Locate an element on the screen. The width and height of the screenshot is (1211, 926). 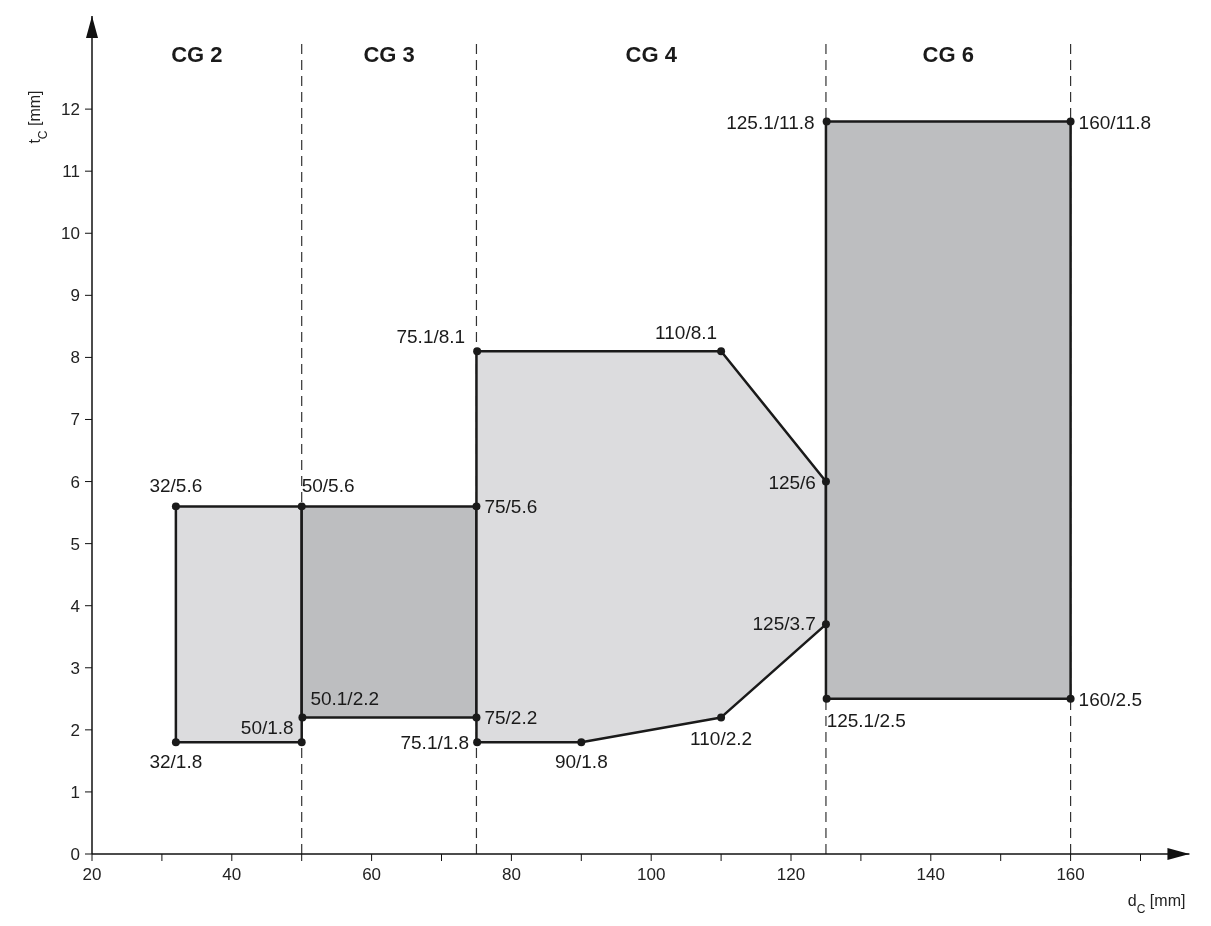
y-tick-label: 10 is located at coordinates (70, 234).